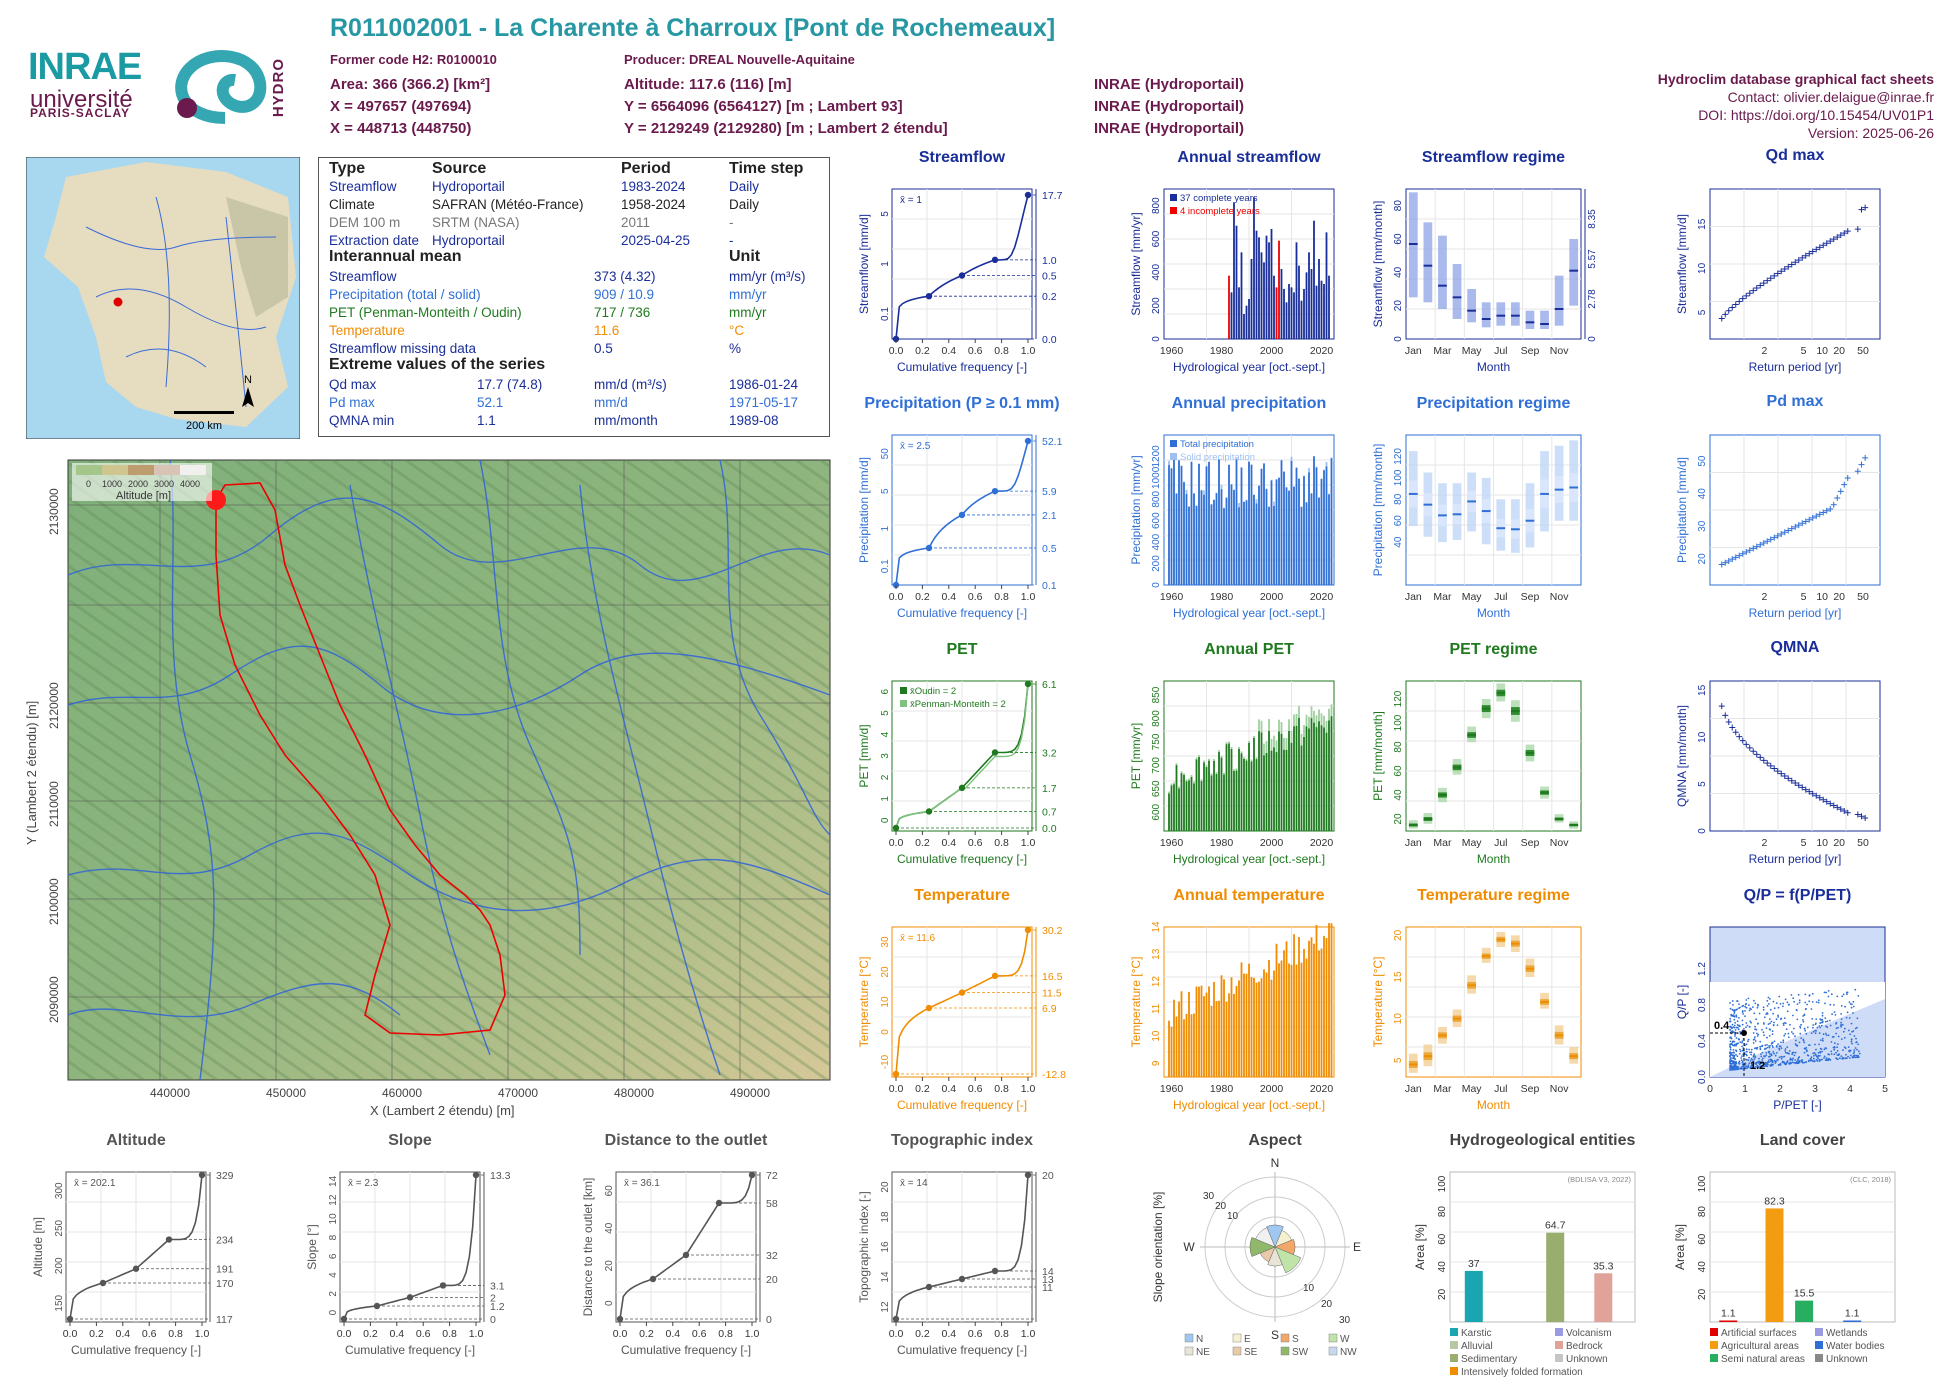 This screenshot has height=1386, width=1960. I want to click on y-tick-label: 10, so click(1702, 268).